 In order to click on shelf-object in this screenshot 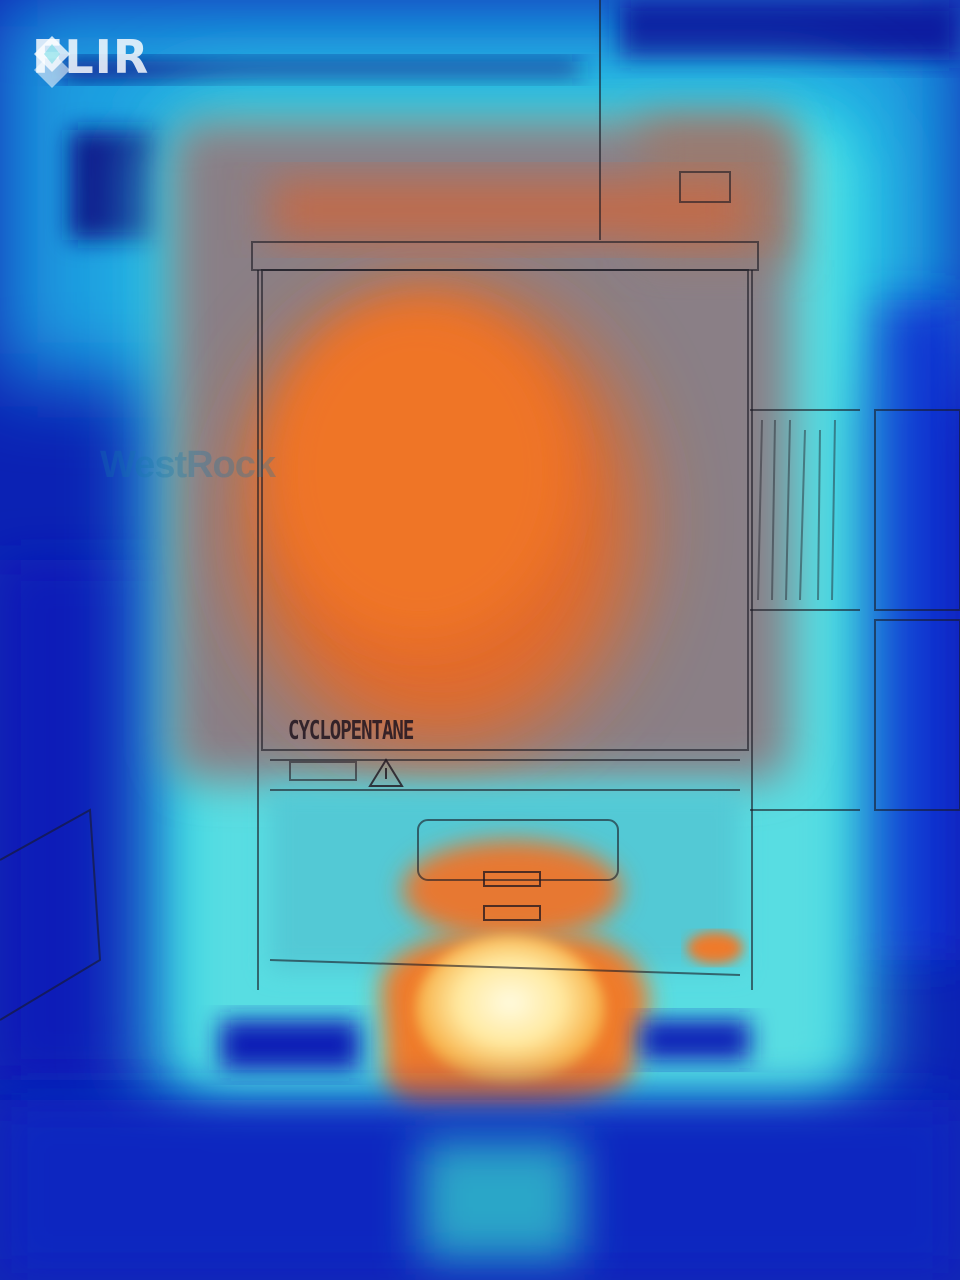, I will do `click(705, 187)`.